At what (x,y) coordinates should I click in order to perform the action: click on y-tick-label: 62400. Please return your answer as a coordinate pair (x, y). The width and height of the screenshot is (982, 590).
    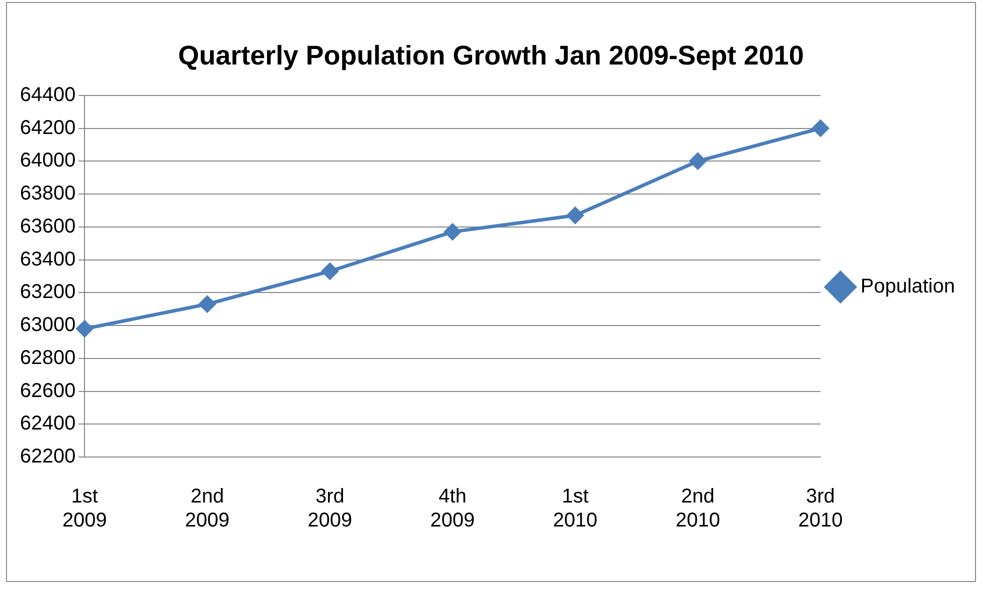
    Looking at the image, I should click on (48, 423).